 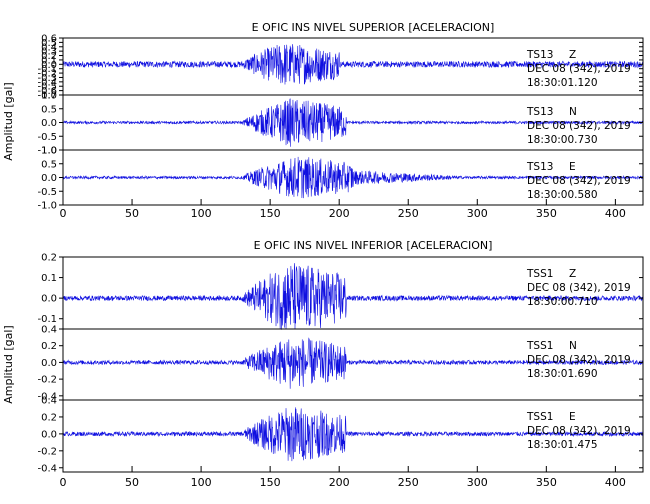 I want to click on chart-title-1: E OFIC INS NIVEL INFERIOR [ACELERACION], so click(x=373, y=245).